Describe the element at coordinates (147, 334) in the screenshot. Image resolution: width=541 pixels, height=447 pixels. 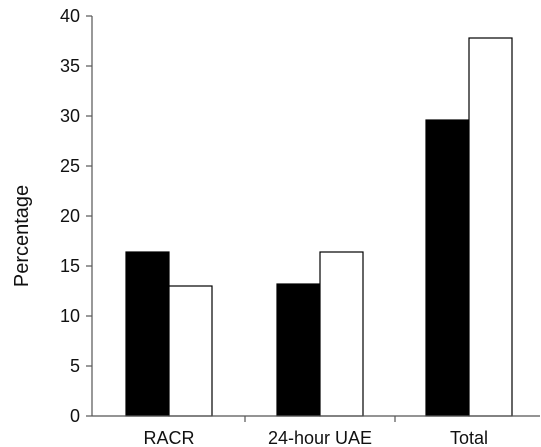
I see `bar-series-1-racr` at that location.